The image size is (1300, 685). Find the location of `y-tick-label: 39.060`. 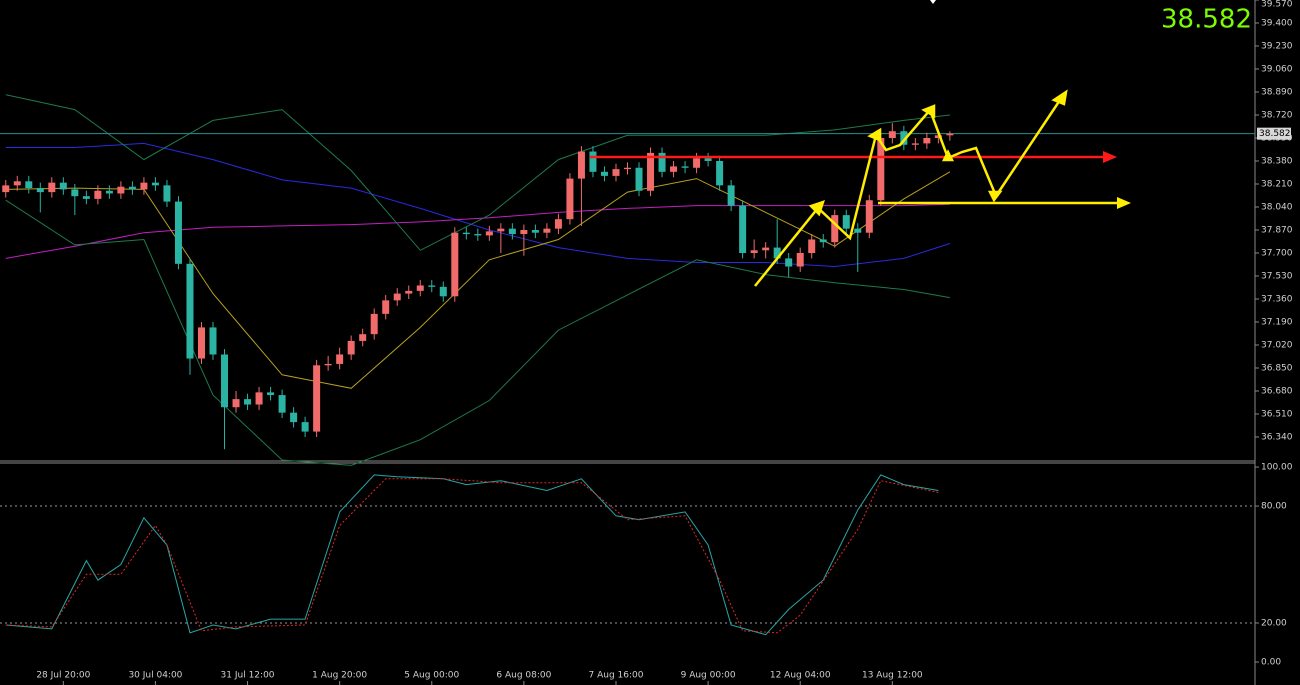

y-tick-label: 39.060 is located at coordinates (1277, 70).